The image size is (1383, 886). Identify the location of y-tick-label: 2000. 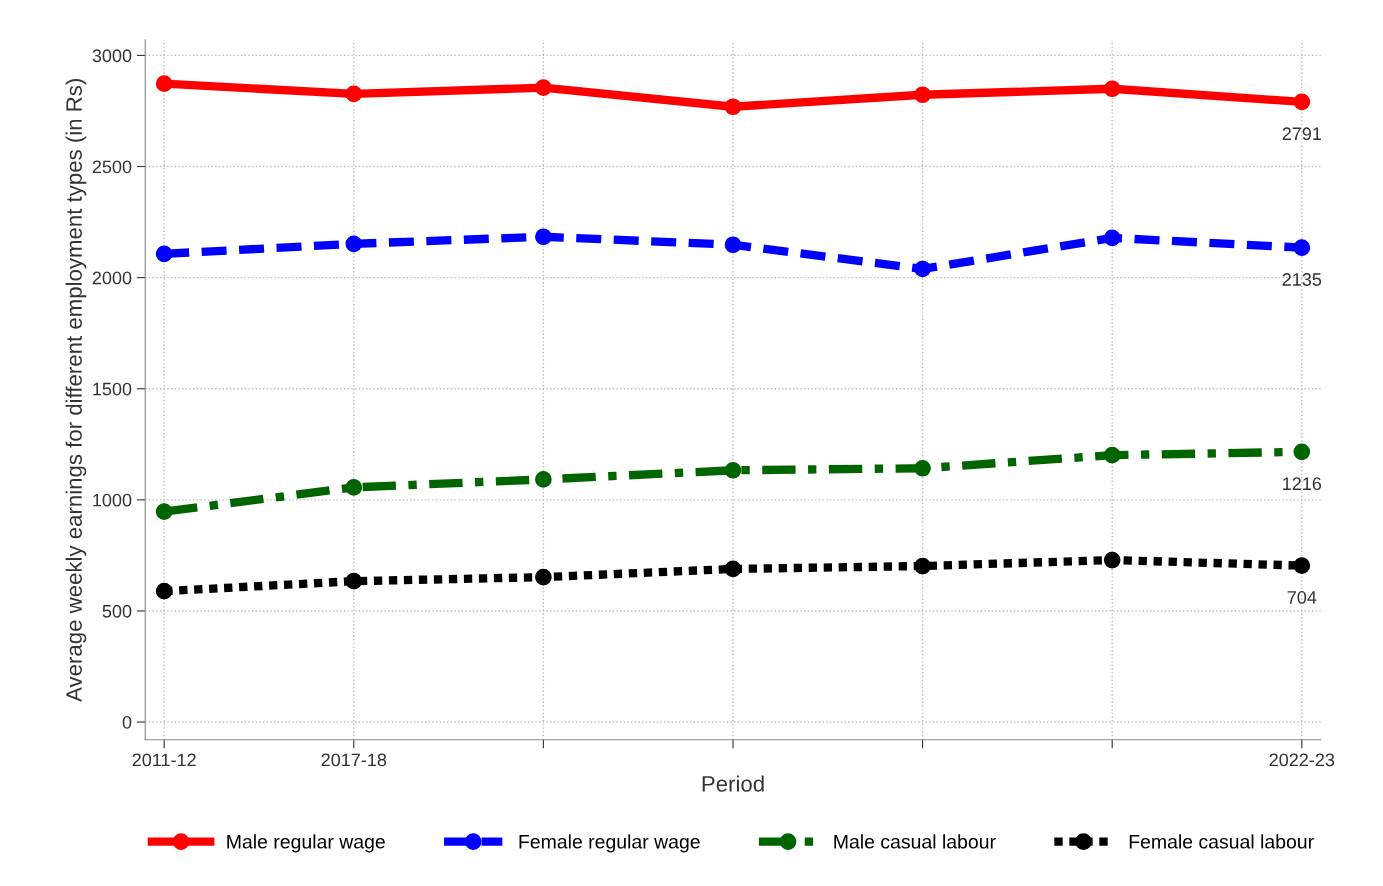
(112, 278).